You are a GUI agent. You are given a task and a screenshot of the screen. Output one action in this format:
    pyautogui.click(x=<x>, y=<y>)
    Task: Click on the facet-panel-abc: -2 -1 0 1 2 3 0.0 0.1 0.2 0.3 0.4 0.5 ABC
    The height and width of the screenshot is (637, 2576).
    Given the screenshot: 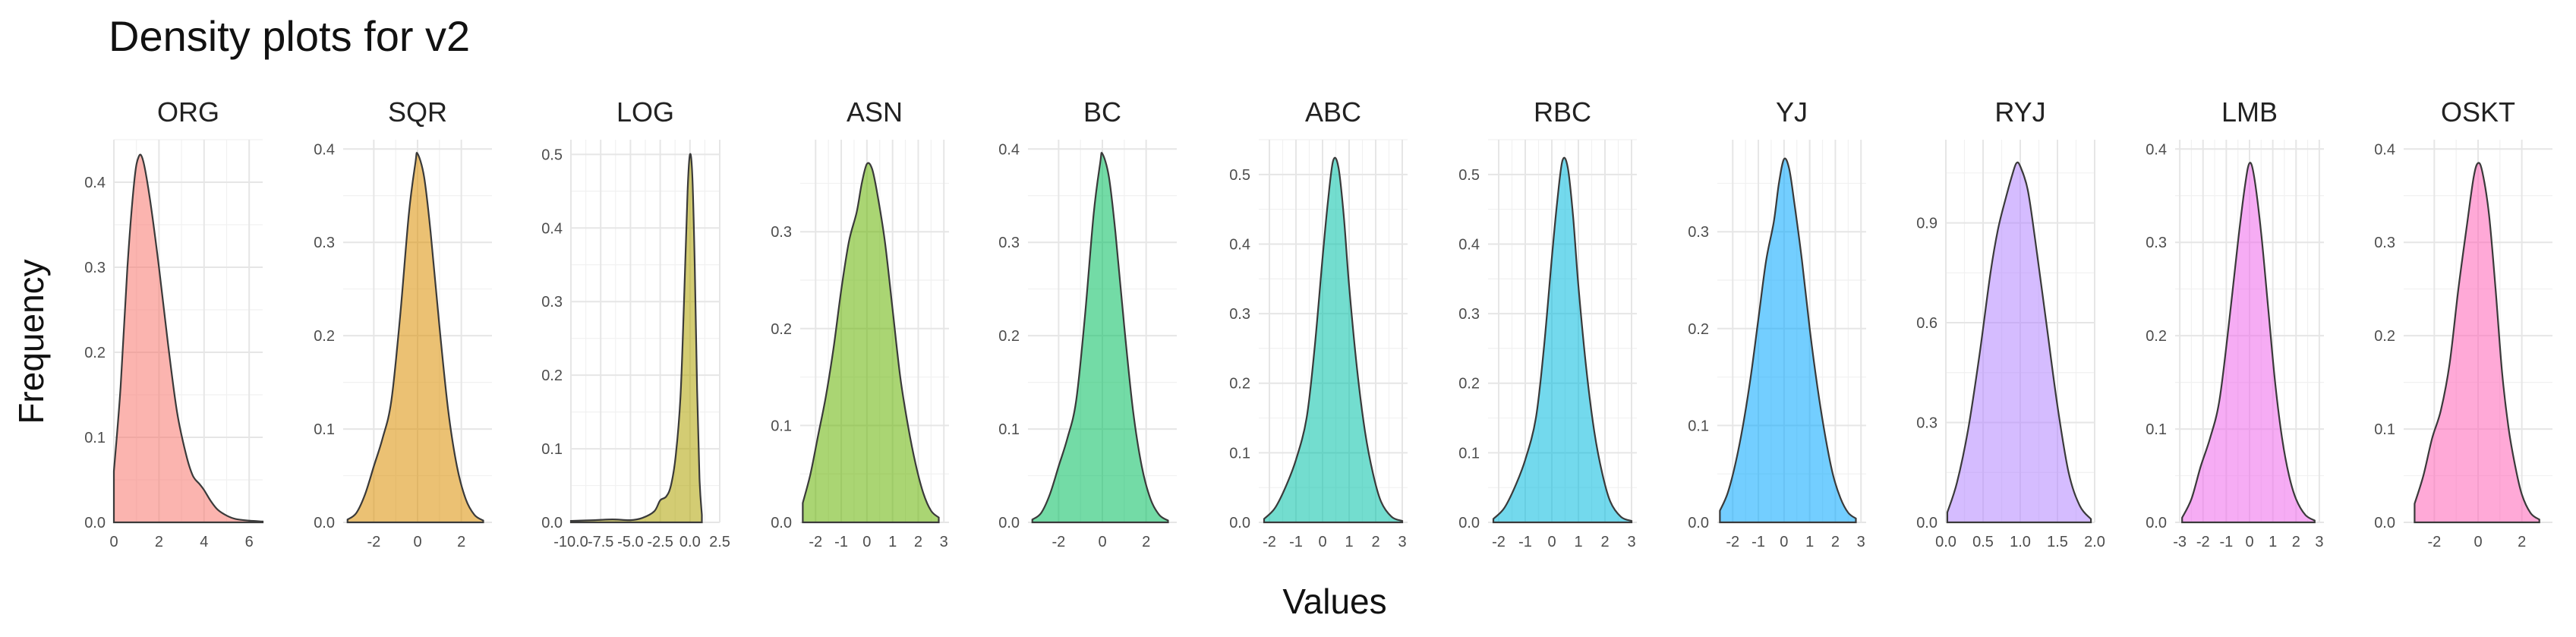 What is the action you would take?
    pyautogui.click(x=1318, y=323)
    